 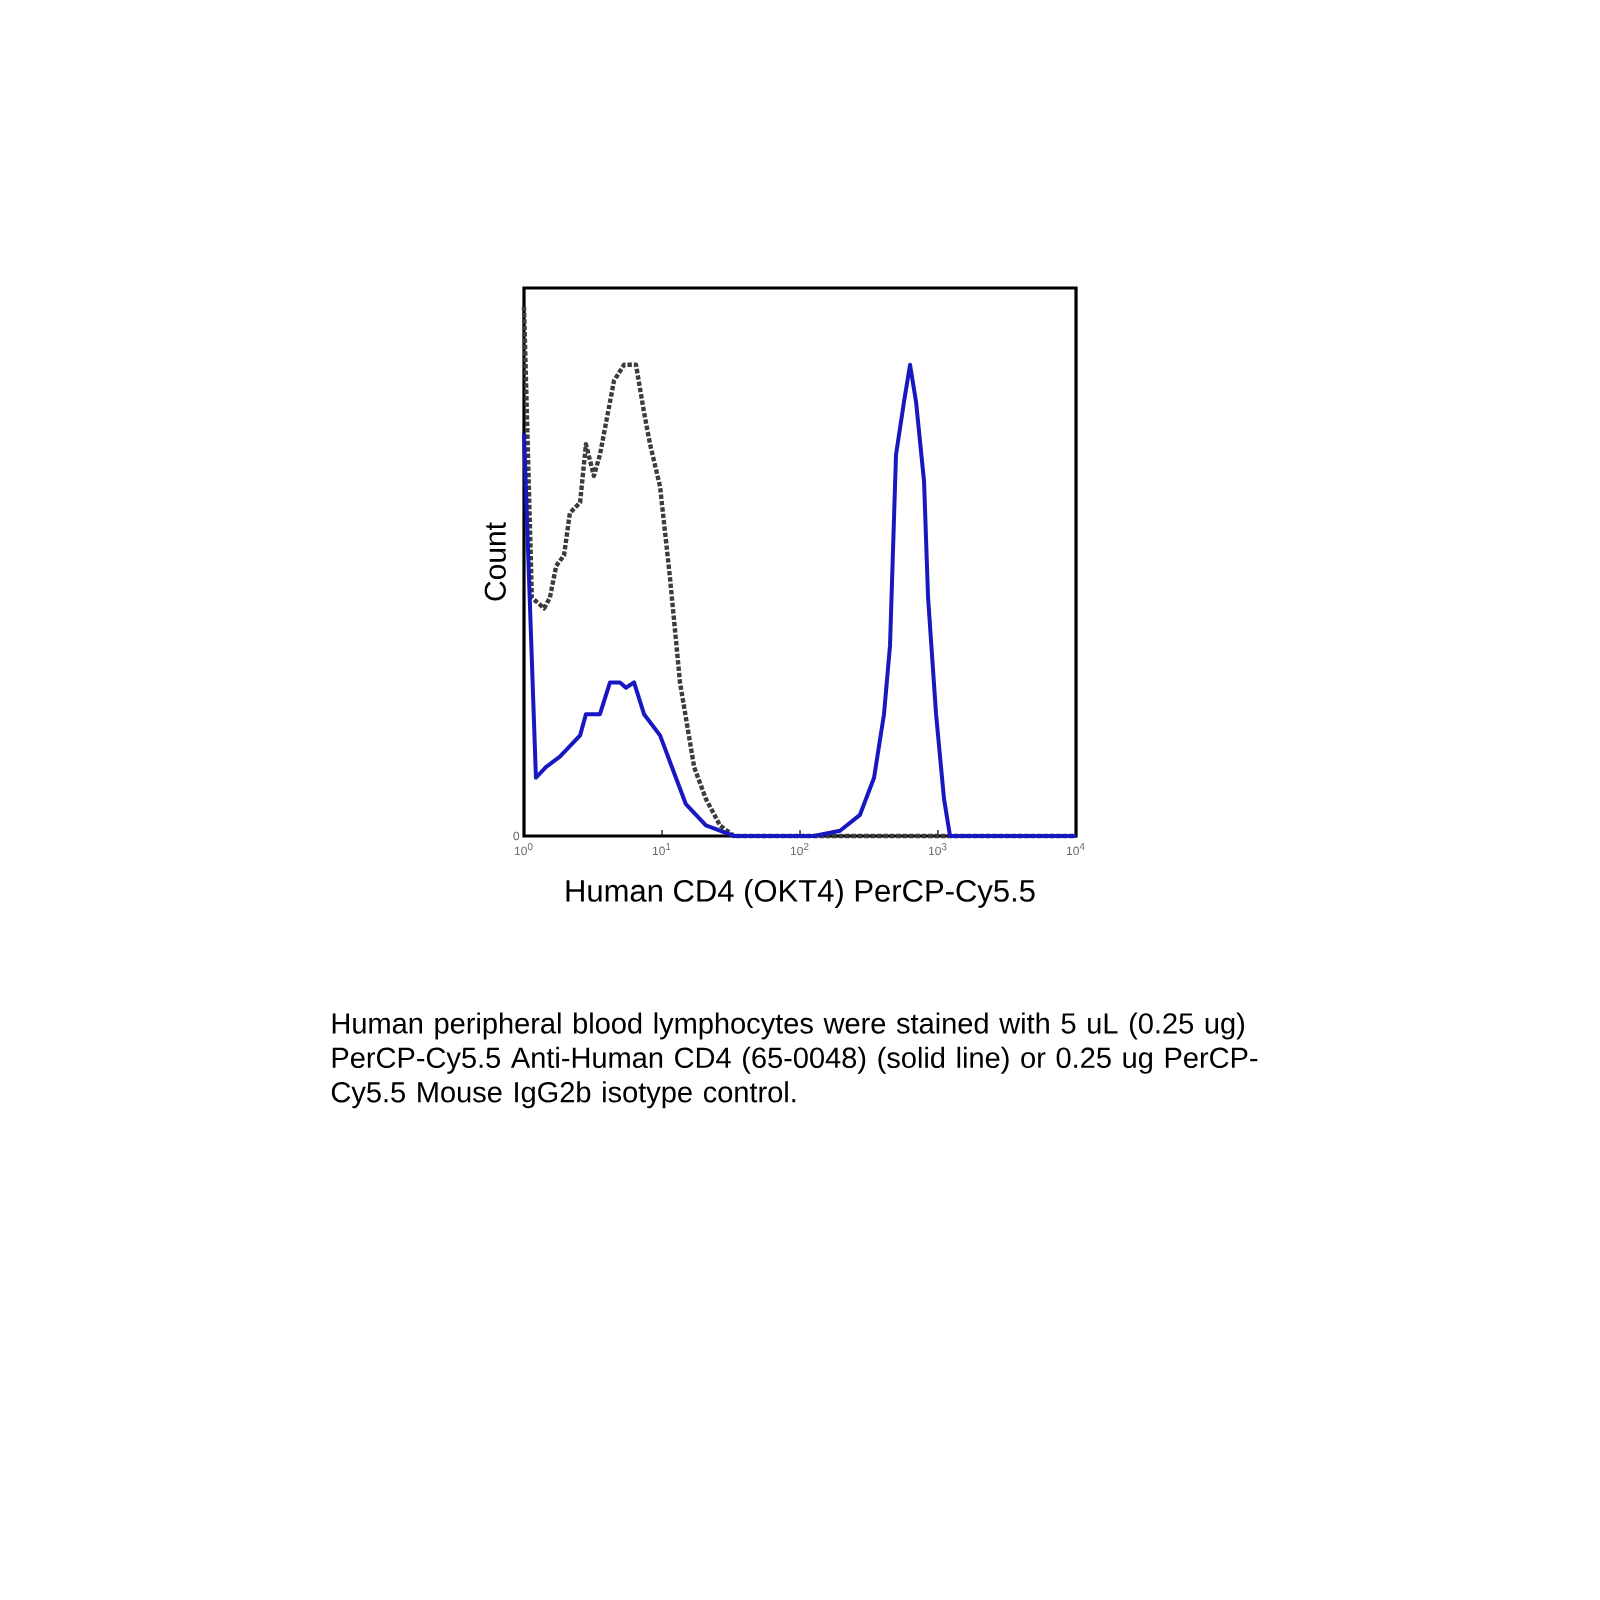 I want to click on x-axis-title: Human CD4 (OKT4) PerCP-Cy5.5, so click(x=800, y=893).